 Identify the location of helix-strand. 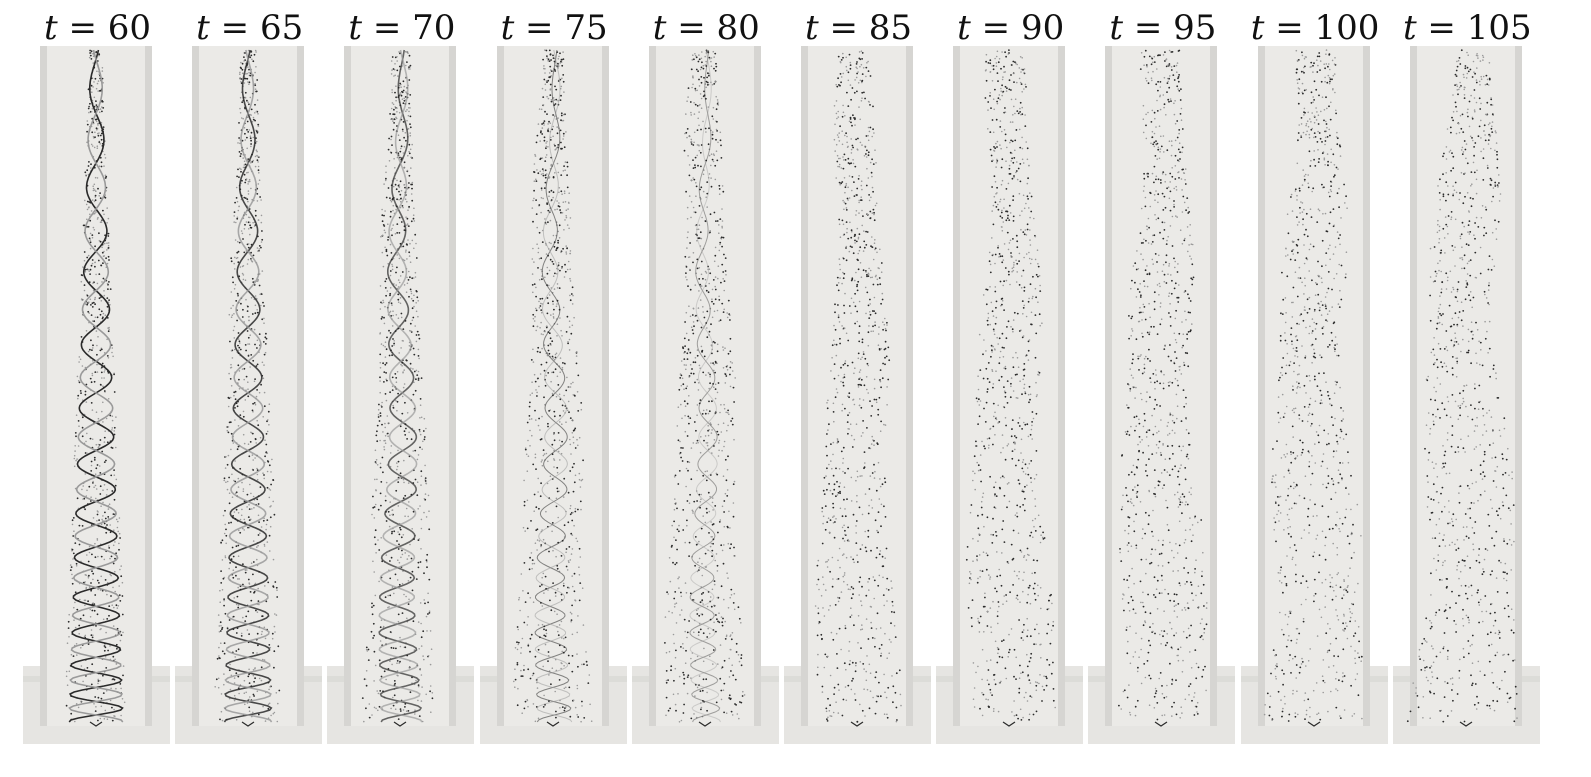
(96, 386).